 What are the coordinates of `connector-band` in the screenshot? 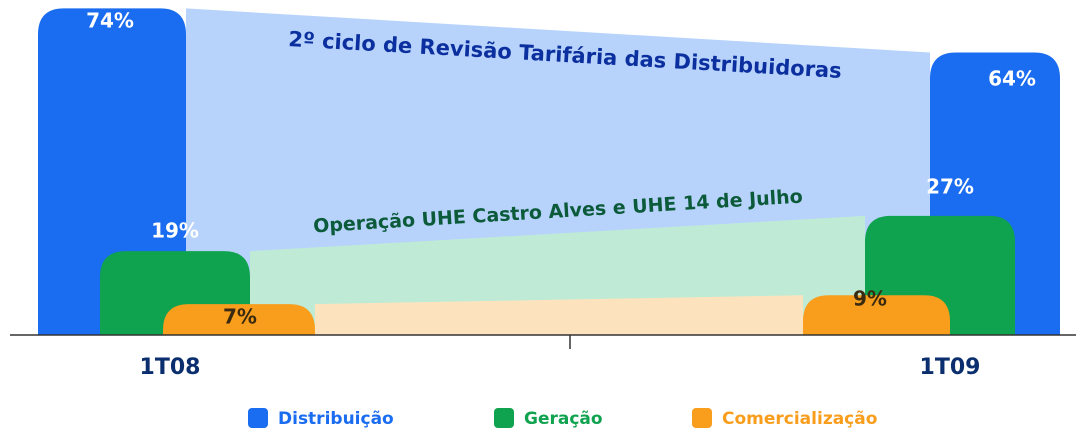 It's located at (559, 315).